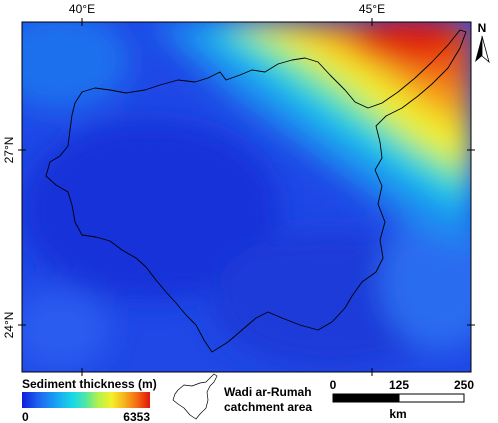 The height and width of the screenshot is (423, 498). I want to click on scale-label-0: 0, so click(333, 385).